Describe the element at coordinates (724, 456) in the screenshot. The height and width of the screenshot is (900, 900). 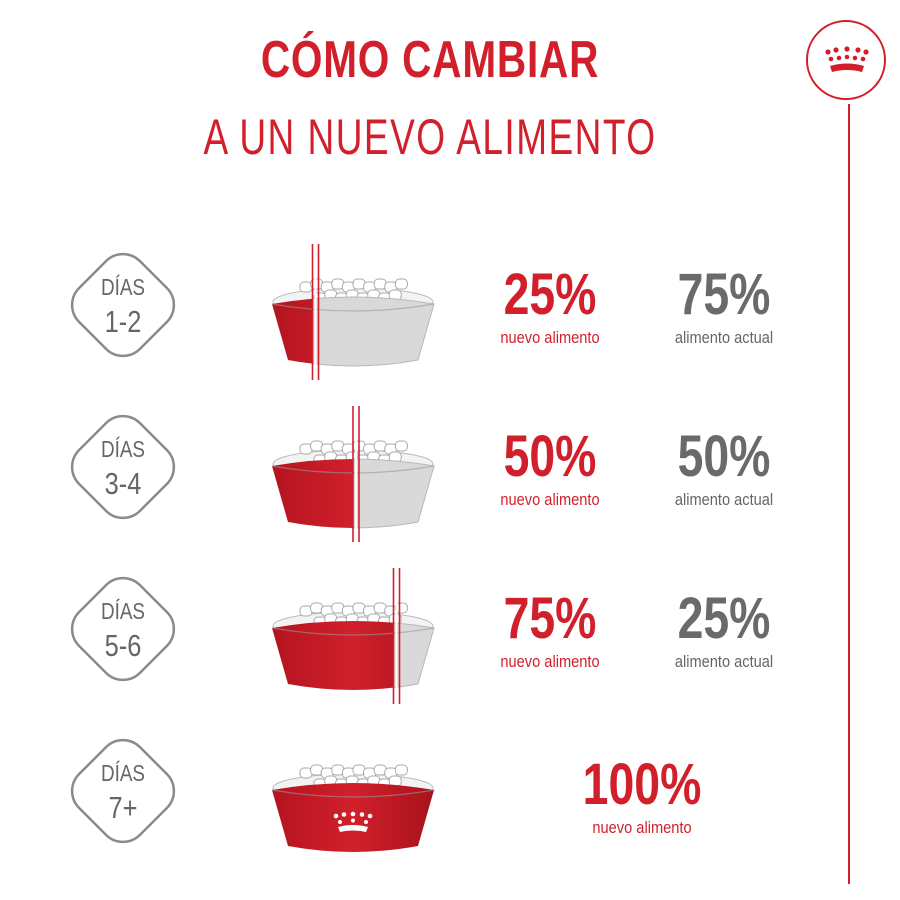
I see `current-pct-value: 50%` at that location.